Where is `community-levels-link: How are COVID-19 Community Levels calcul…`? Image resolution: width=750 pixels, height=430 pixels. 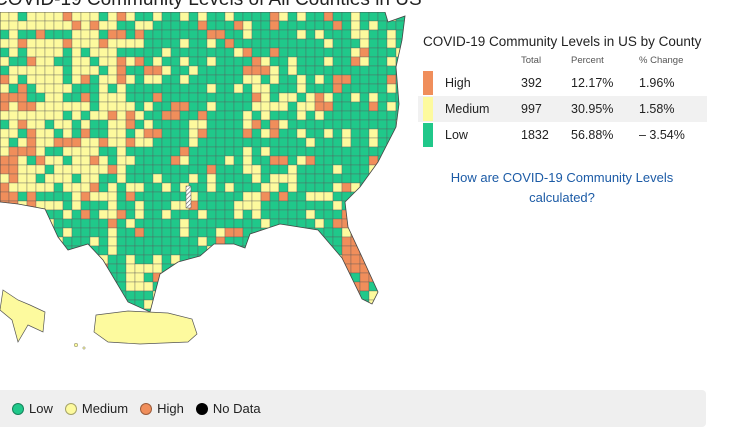
community-levels-link: How are COVID-19 Community Levels calcul… is located at coordinates (562, 187).